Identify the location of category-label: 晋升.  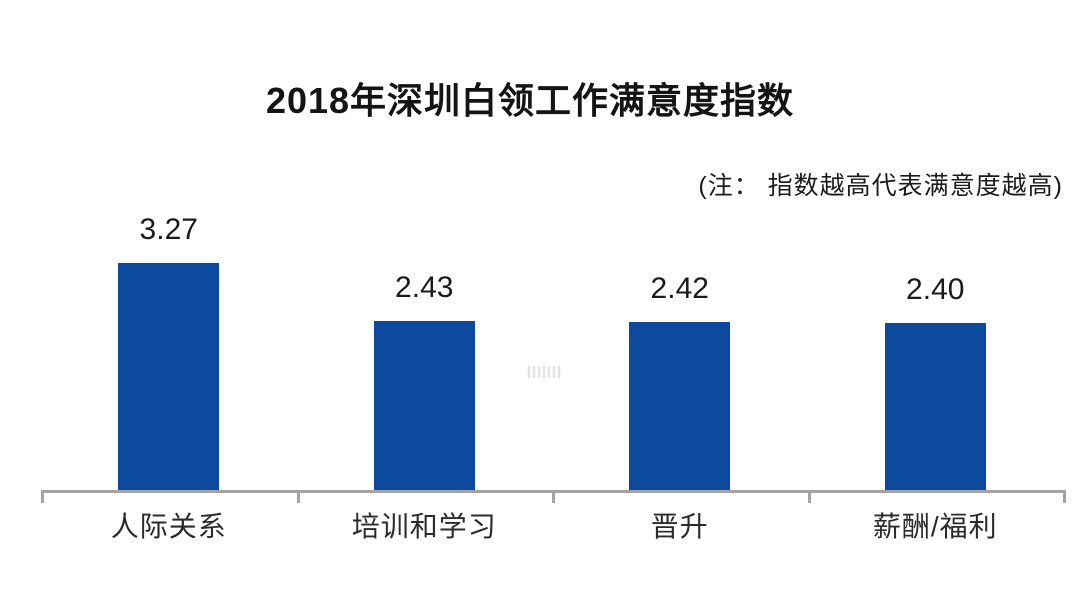
(679, 526).